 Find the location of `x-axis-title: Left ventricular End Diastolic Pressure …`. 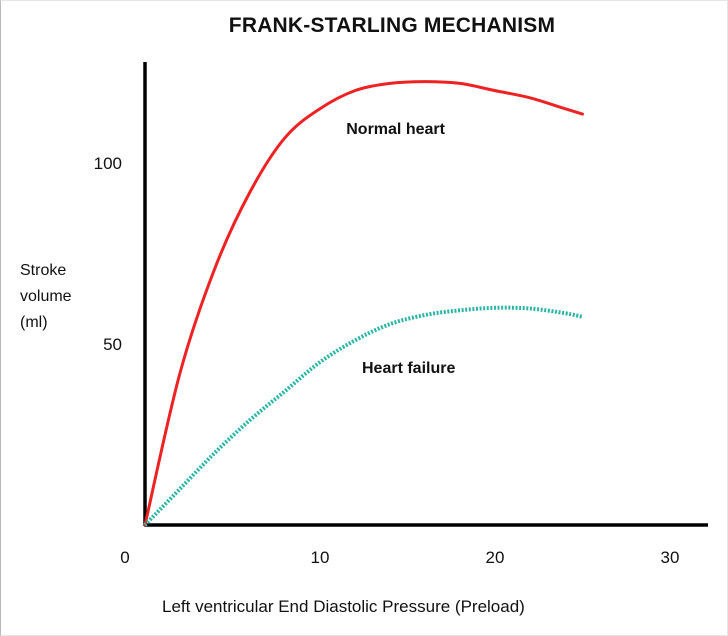

x-axis-title: Left ventricular End Diastolic Pressure … is located at coordinates (343, 606).